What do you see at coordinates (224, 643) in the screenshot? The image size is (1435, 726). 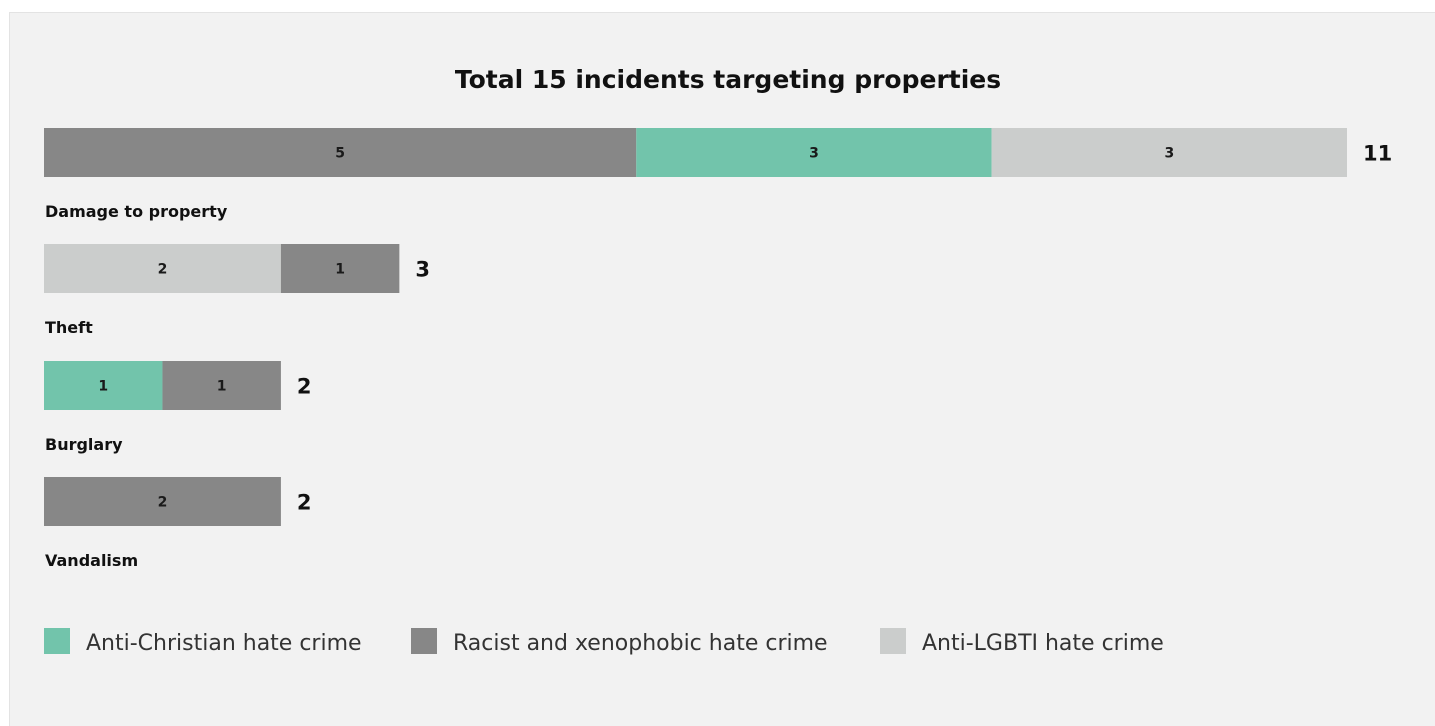 I see `legend-label: Anti-Christian hate crime` at bounding box center [224, 643].